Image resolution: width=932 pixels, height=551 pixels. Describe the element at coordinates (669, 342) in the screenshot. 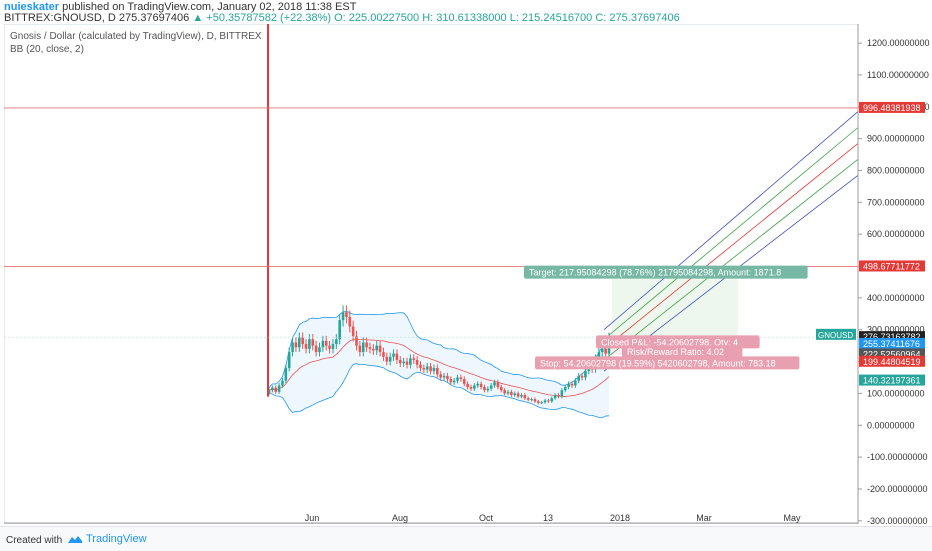

I see `closed-pnl-label-text: Closed P&L: -54.20602798, Qty: 4` at that location.